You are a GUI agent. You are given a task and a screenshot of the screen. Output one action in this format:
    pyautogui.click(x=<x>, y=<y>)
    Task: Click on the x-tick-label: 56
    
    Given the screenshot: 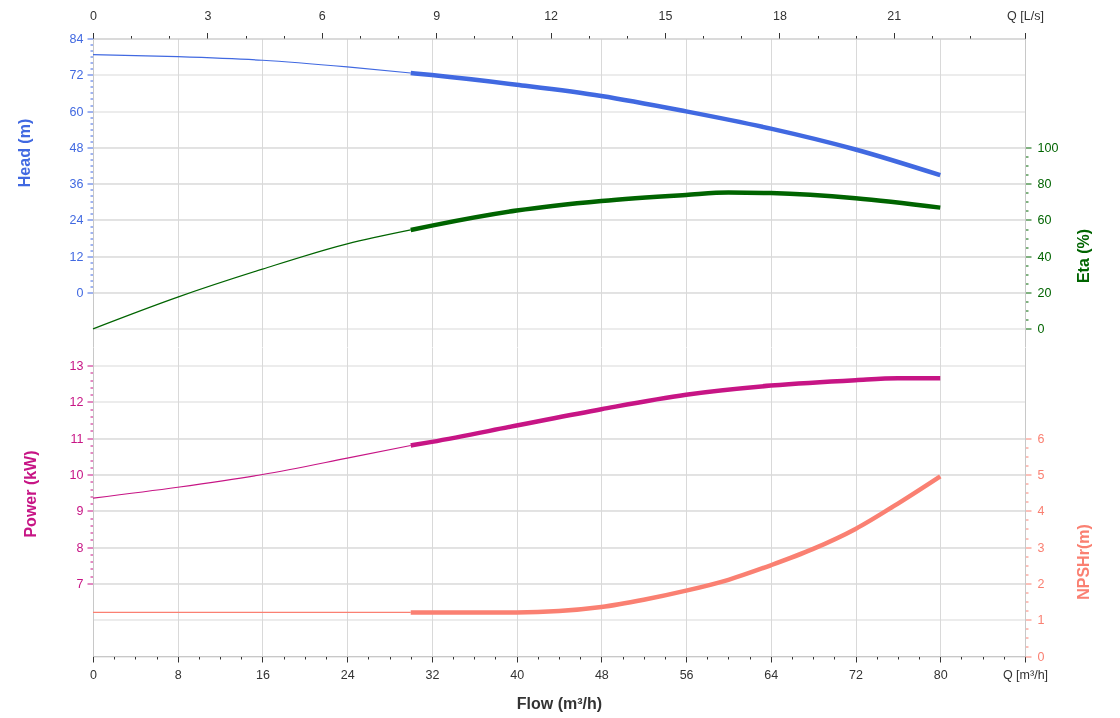 What is the action you would take?
    pyautogui.click(x=686, y=674)
    